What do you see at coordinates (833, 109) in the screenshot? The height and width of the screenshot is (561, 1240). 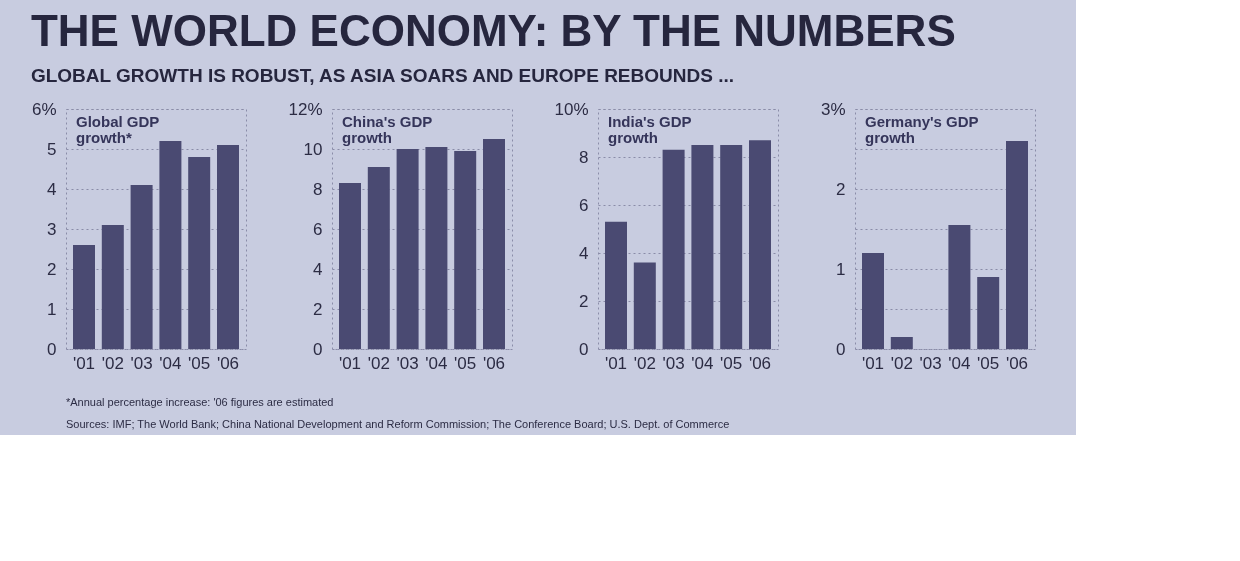 I see `y-tick-label: 3%` at bounding box center [833, 109].